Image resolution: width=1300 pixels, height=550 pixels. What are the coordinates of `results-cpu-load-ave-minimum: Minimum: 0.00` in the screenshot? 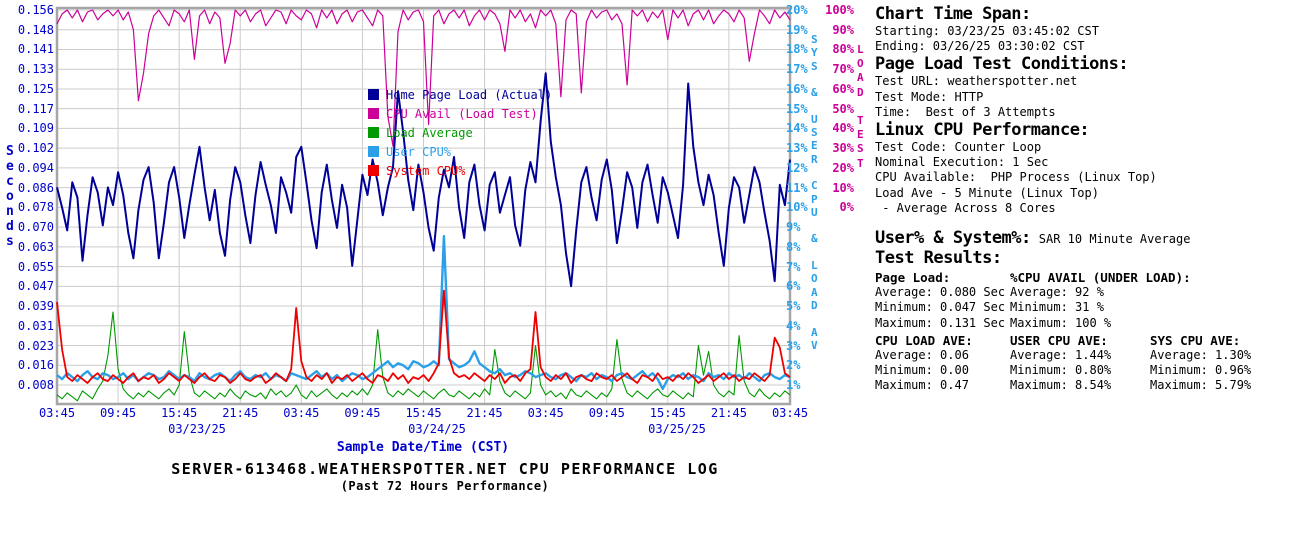 It's located at (922, 370).